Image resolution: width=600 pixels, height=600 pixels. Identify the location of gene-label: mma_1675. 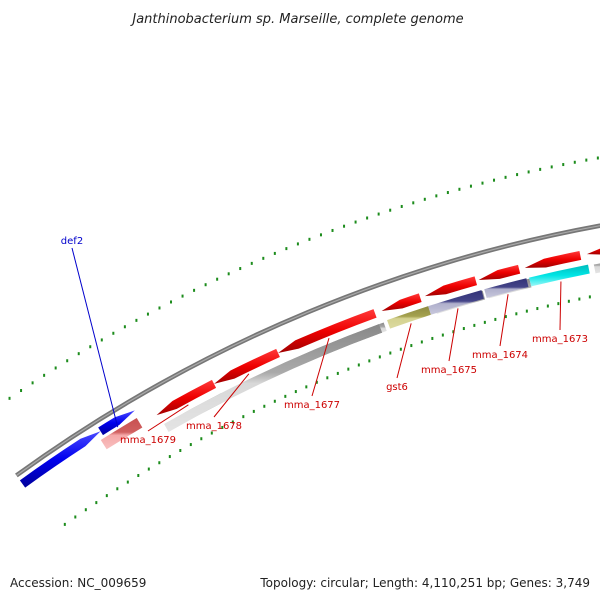
(449, 370).